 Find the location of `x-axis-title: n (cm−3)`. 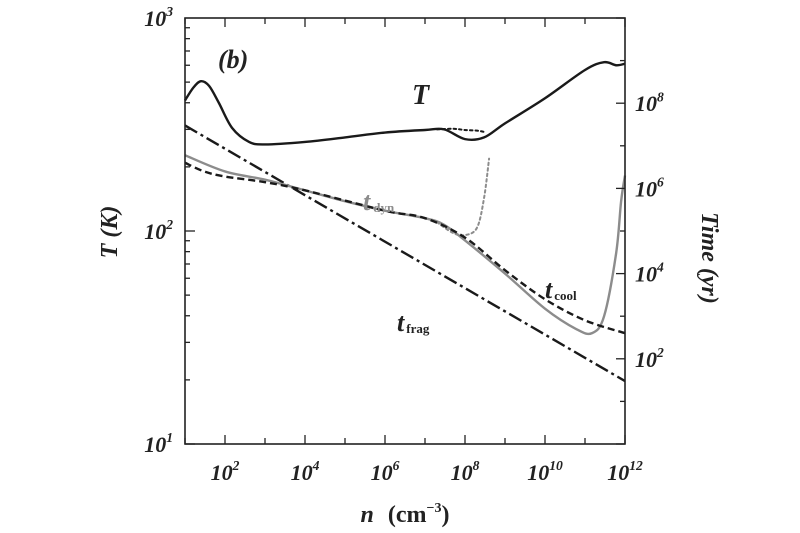

x-axis-title: n (cm−3) is located at coordinates (405, 514).